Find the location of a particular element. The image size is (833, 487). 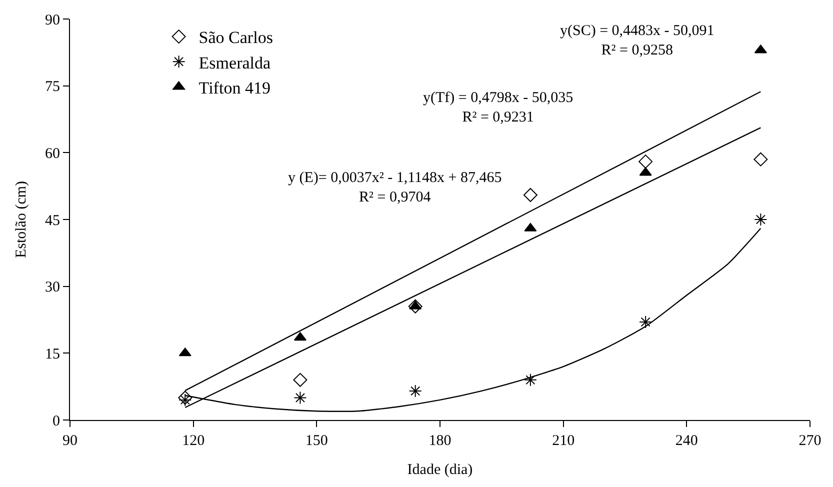

y-tick-label: 75 is located at coordinates (52, 87).